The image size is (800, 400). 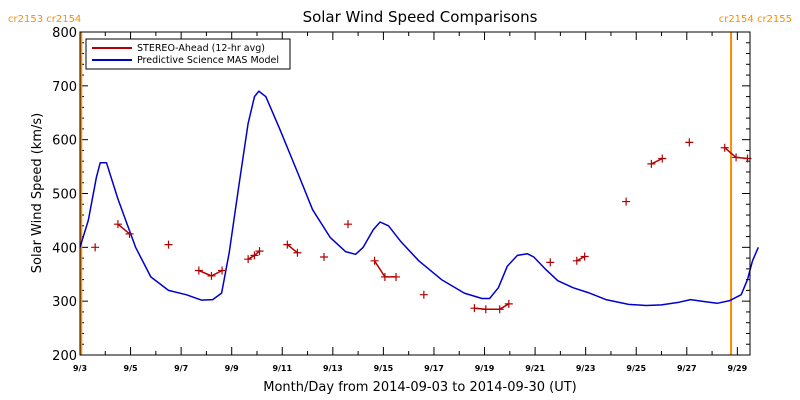 I want to click on y-axis-label: Solar Wind Speed (km/s), so click(x=37, y=193).